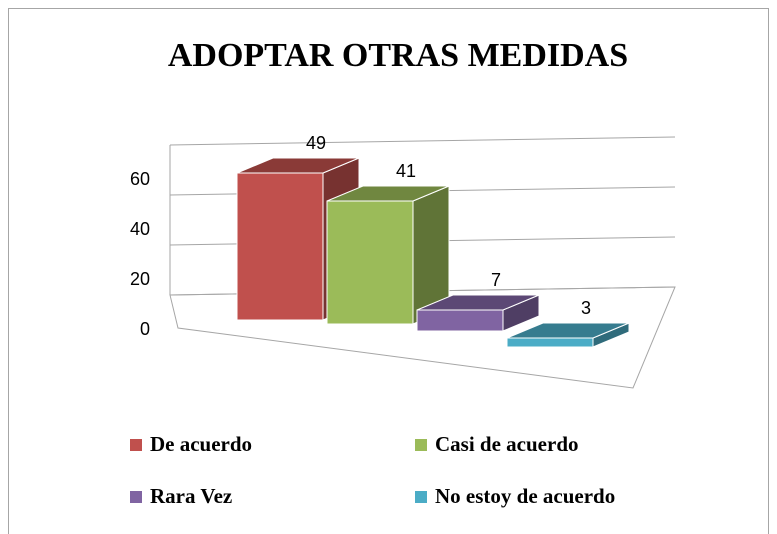 This screenshot has width=777, height=534. What do you see at coordinates (398, 55) in the screenshot?
I see `chart-title: ADOPTAR OTRAS MEDIDAS` at bounding box center [398, 55].